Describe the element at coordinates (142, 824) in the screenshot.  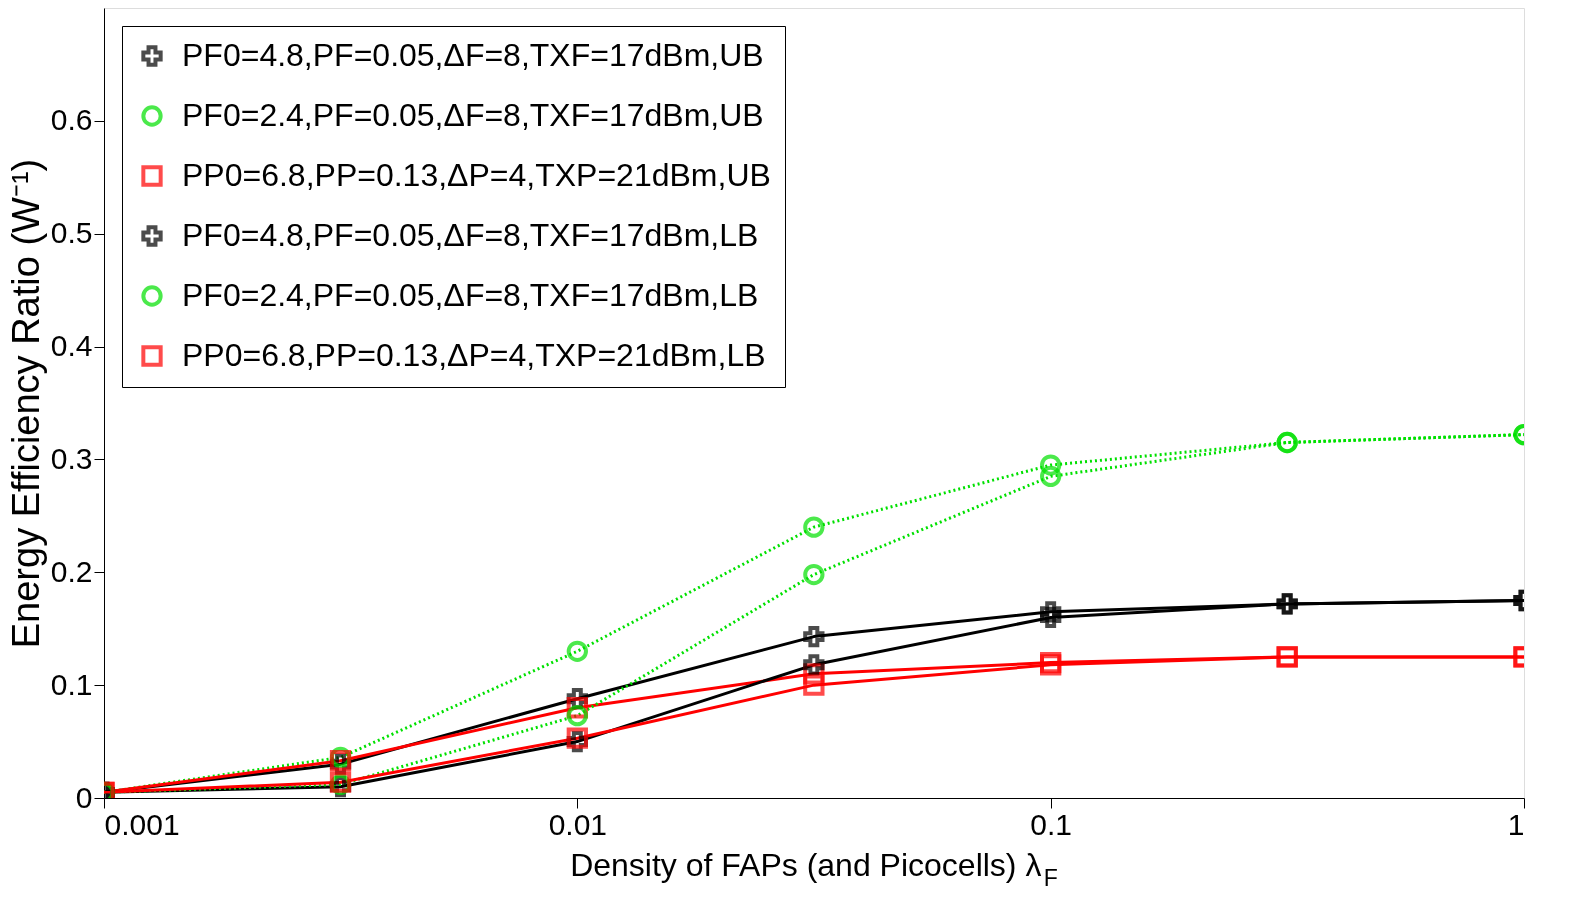
I see `x-tick-label: 0.001` at that location.